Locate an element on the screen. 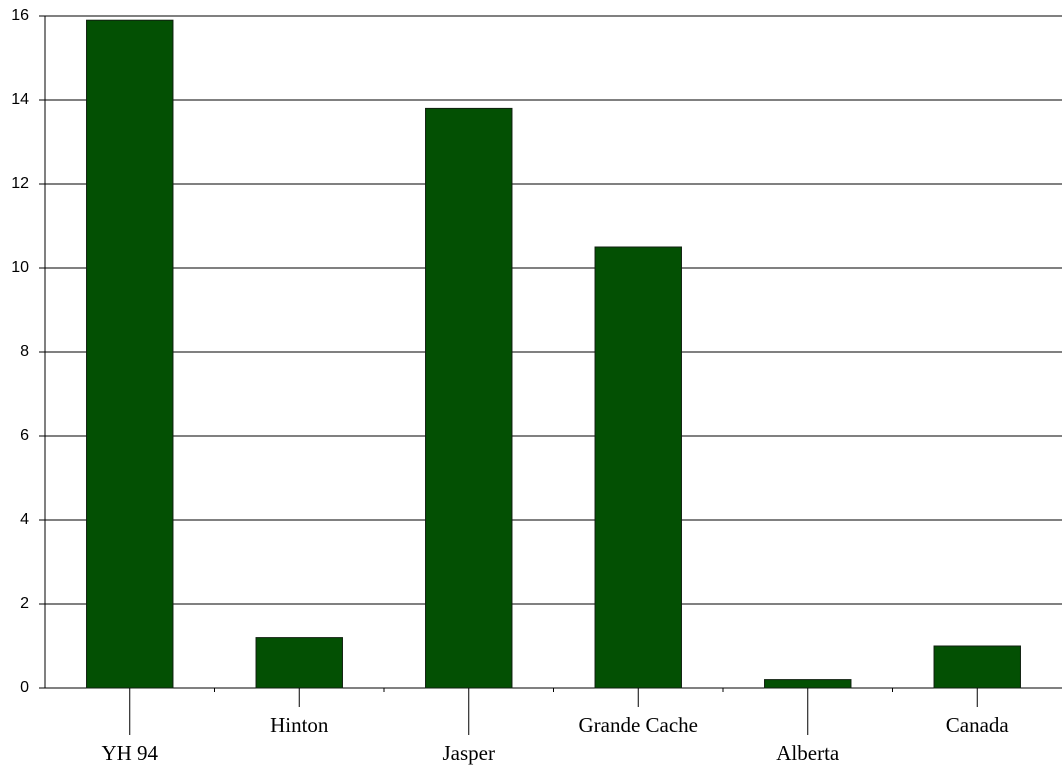 Image resolution: width=1062 pixels, height=769 pixels. x-tick-label: Canada is located at coordinates (978, 725).